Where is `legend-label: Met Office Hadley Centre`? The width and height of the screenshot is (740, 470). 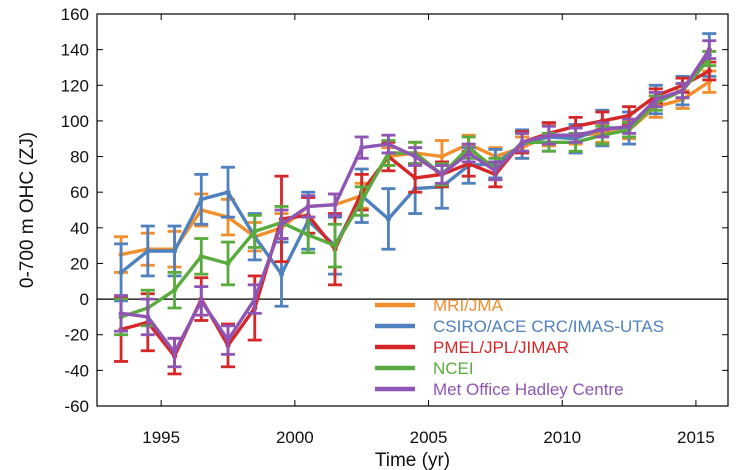
legend-label: Met Office Hadley Centre is located at coordinates (528, 389).